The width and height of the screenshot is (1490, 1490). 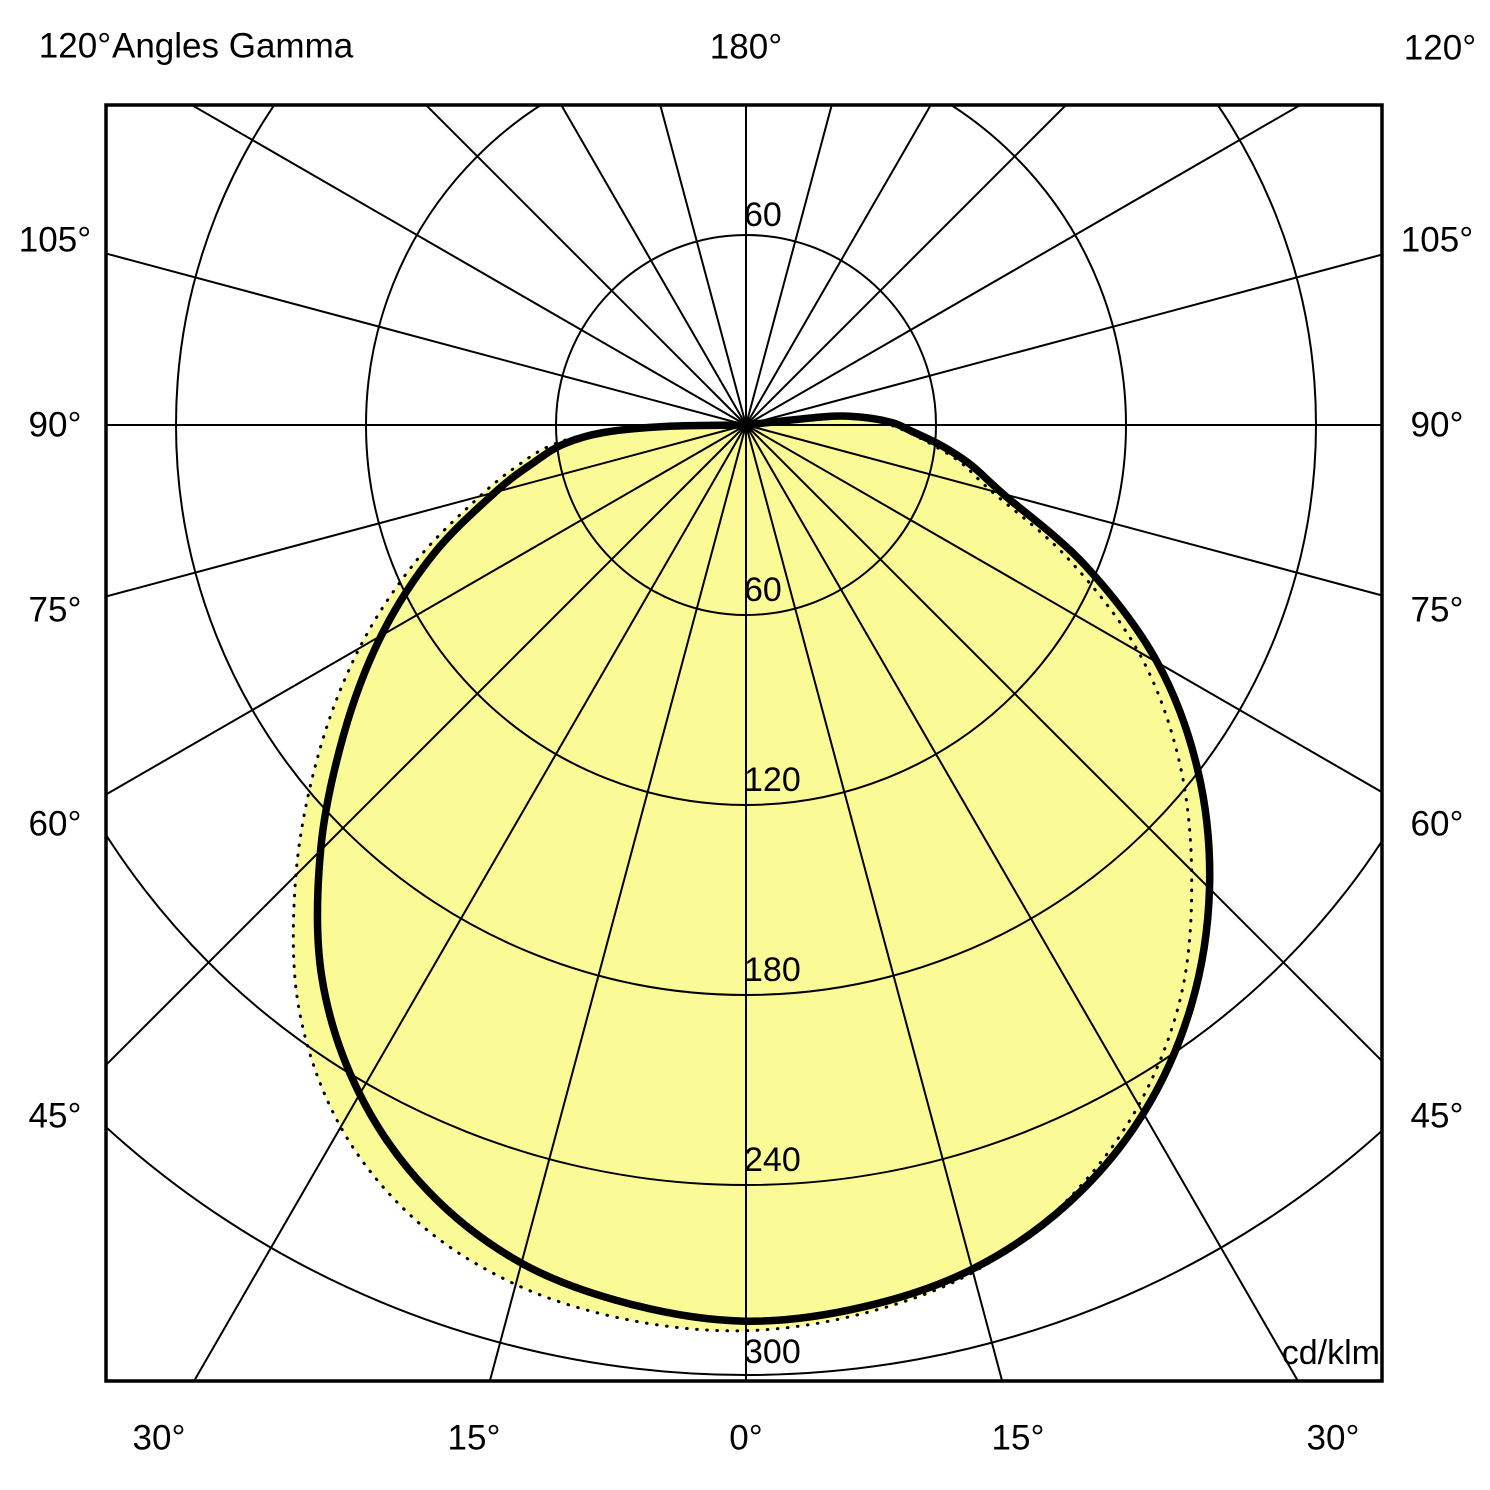 I want to click on angle-label-top-center: 180°, so click(x=746, y=47).